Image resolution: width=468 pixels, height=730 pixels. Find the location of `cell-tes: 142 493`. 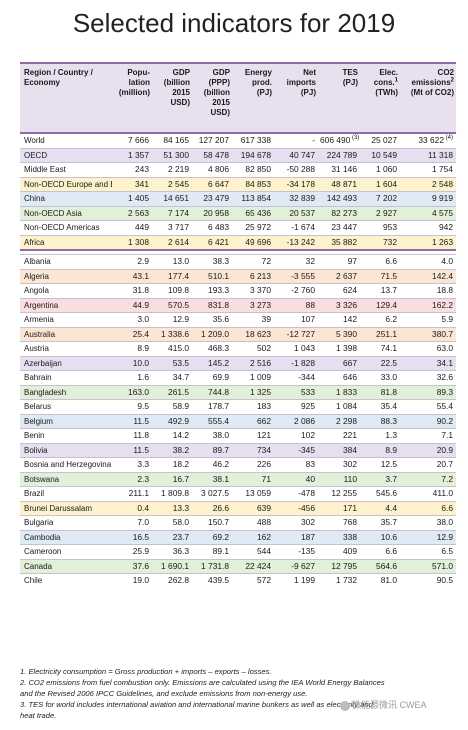

cell-tes: 142 493 is located at coordinates (339, 198).